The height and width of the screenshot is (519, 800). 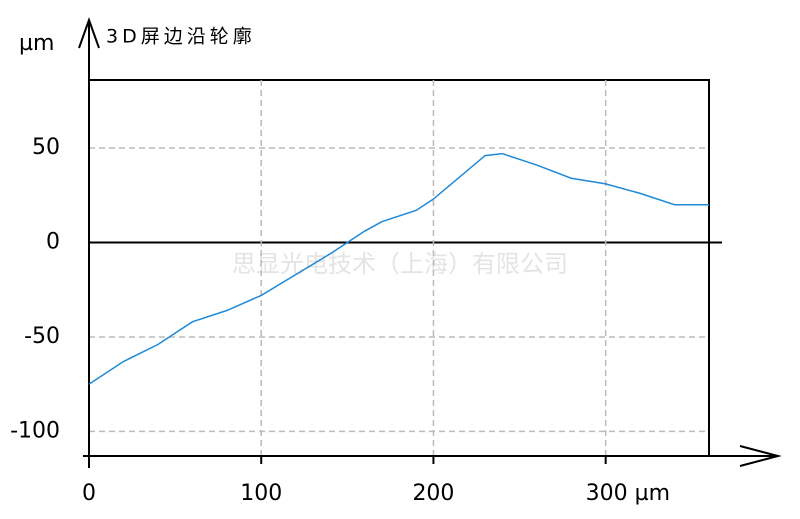 I want to click on y-tick-label: 50, so click(x=46, y=147).